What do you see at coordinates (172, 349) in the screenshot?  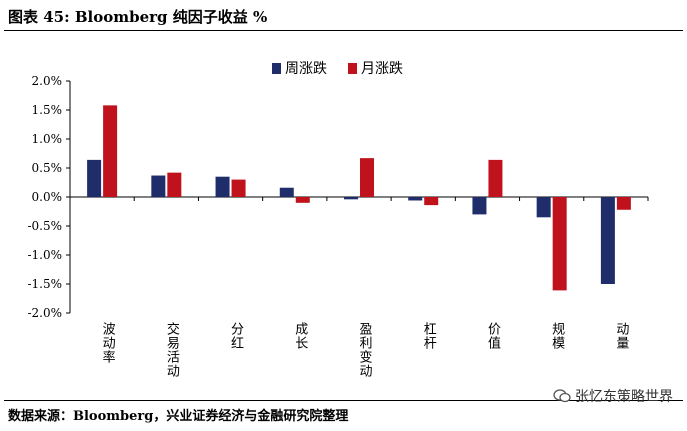 I see `x-category-label: 交易活动` at bounding box center [172, 349].